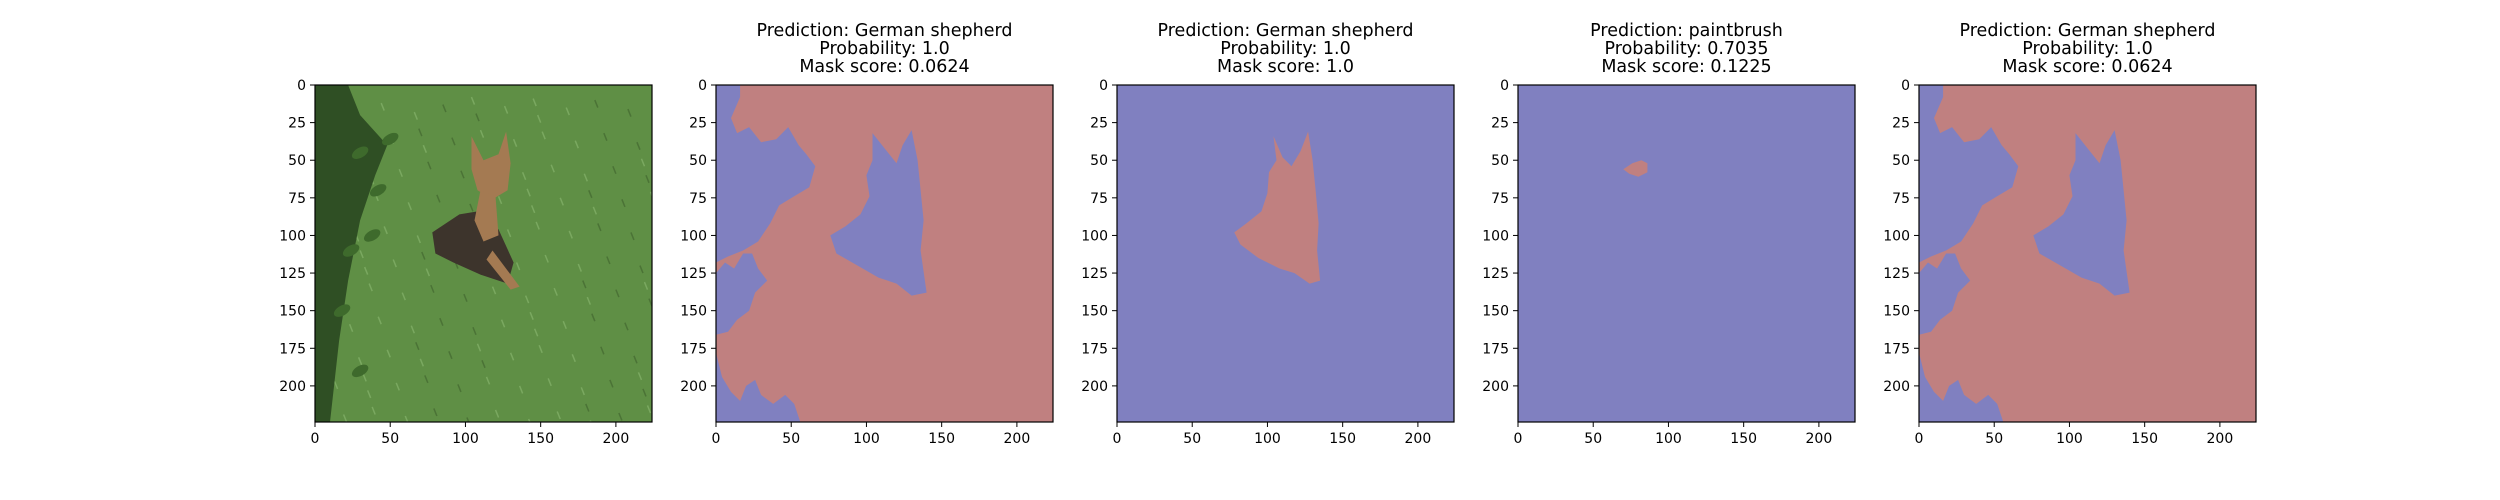  I want to click on panel-title-line: Mask score: 0.0624, so click(2087, 67).